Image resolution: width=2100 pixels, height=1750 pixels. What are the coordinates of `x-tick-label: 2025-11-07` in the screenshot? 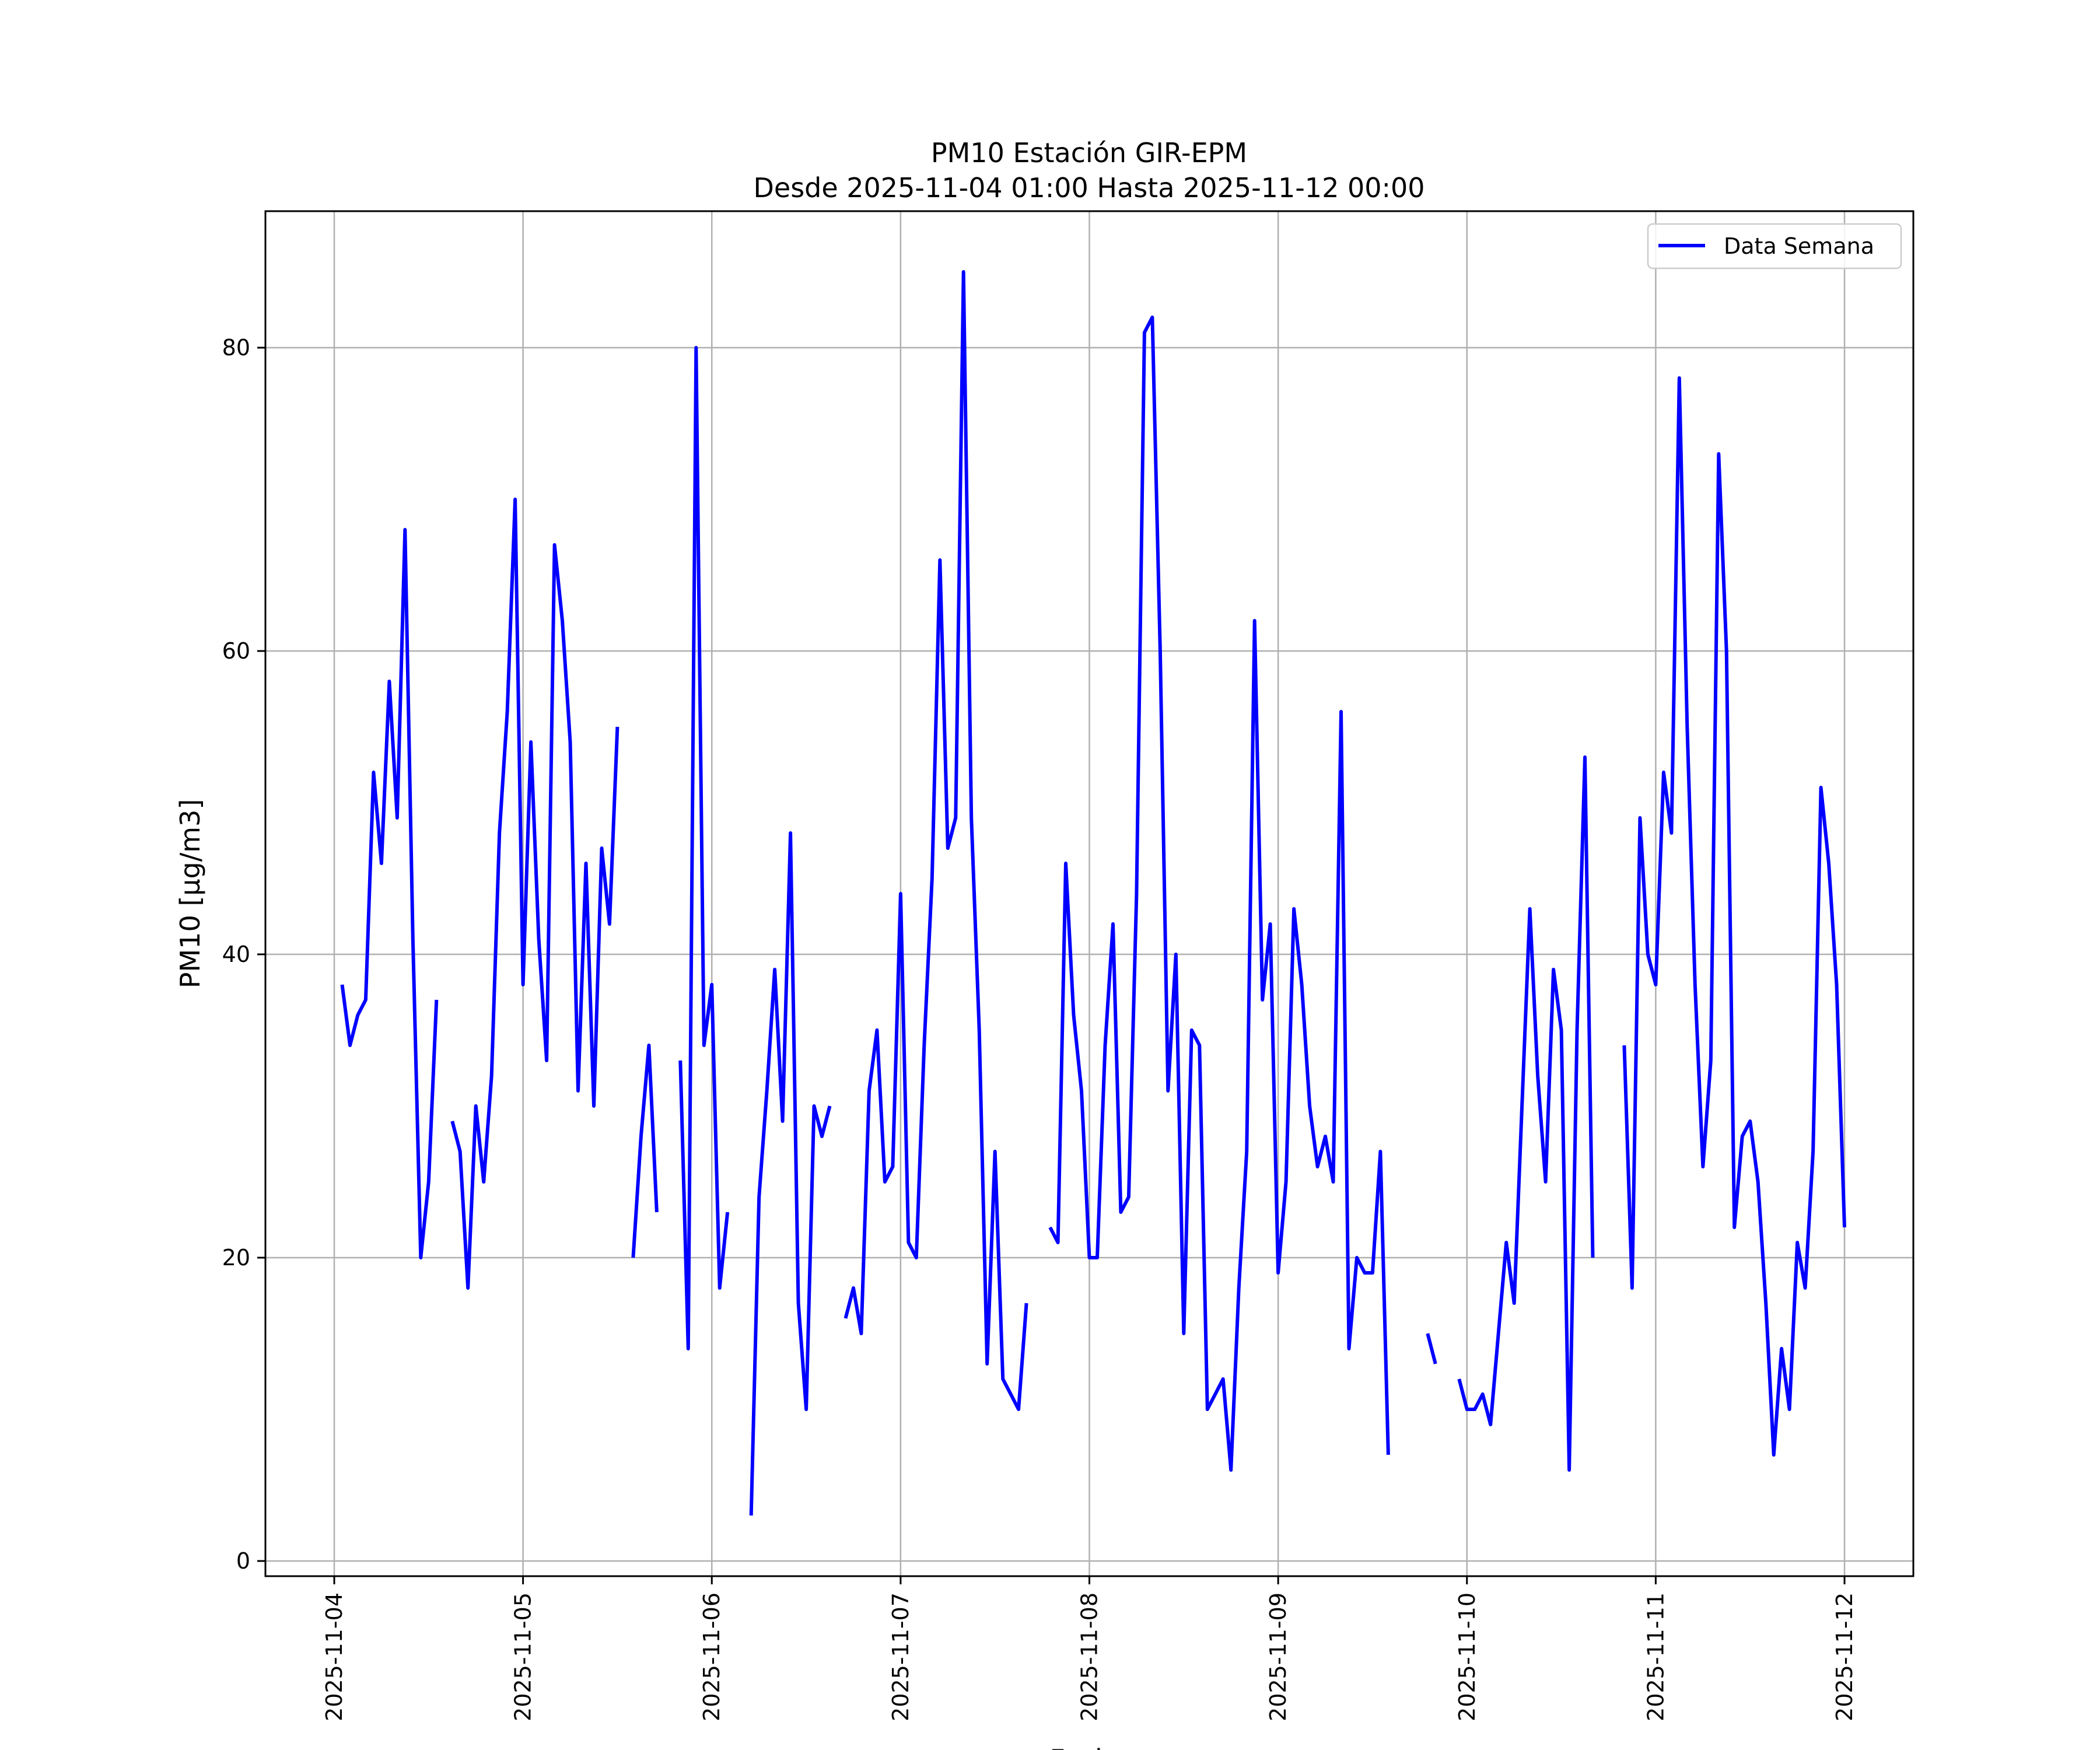 It's located at (901, 1657).